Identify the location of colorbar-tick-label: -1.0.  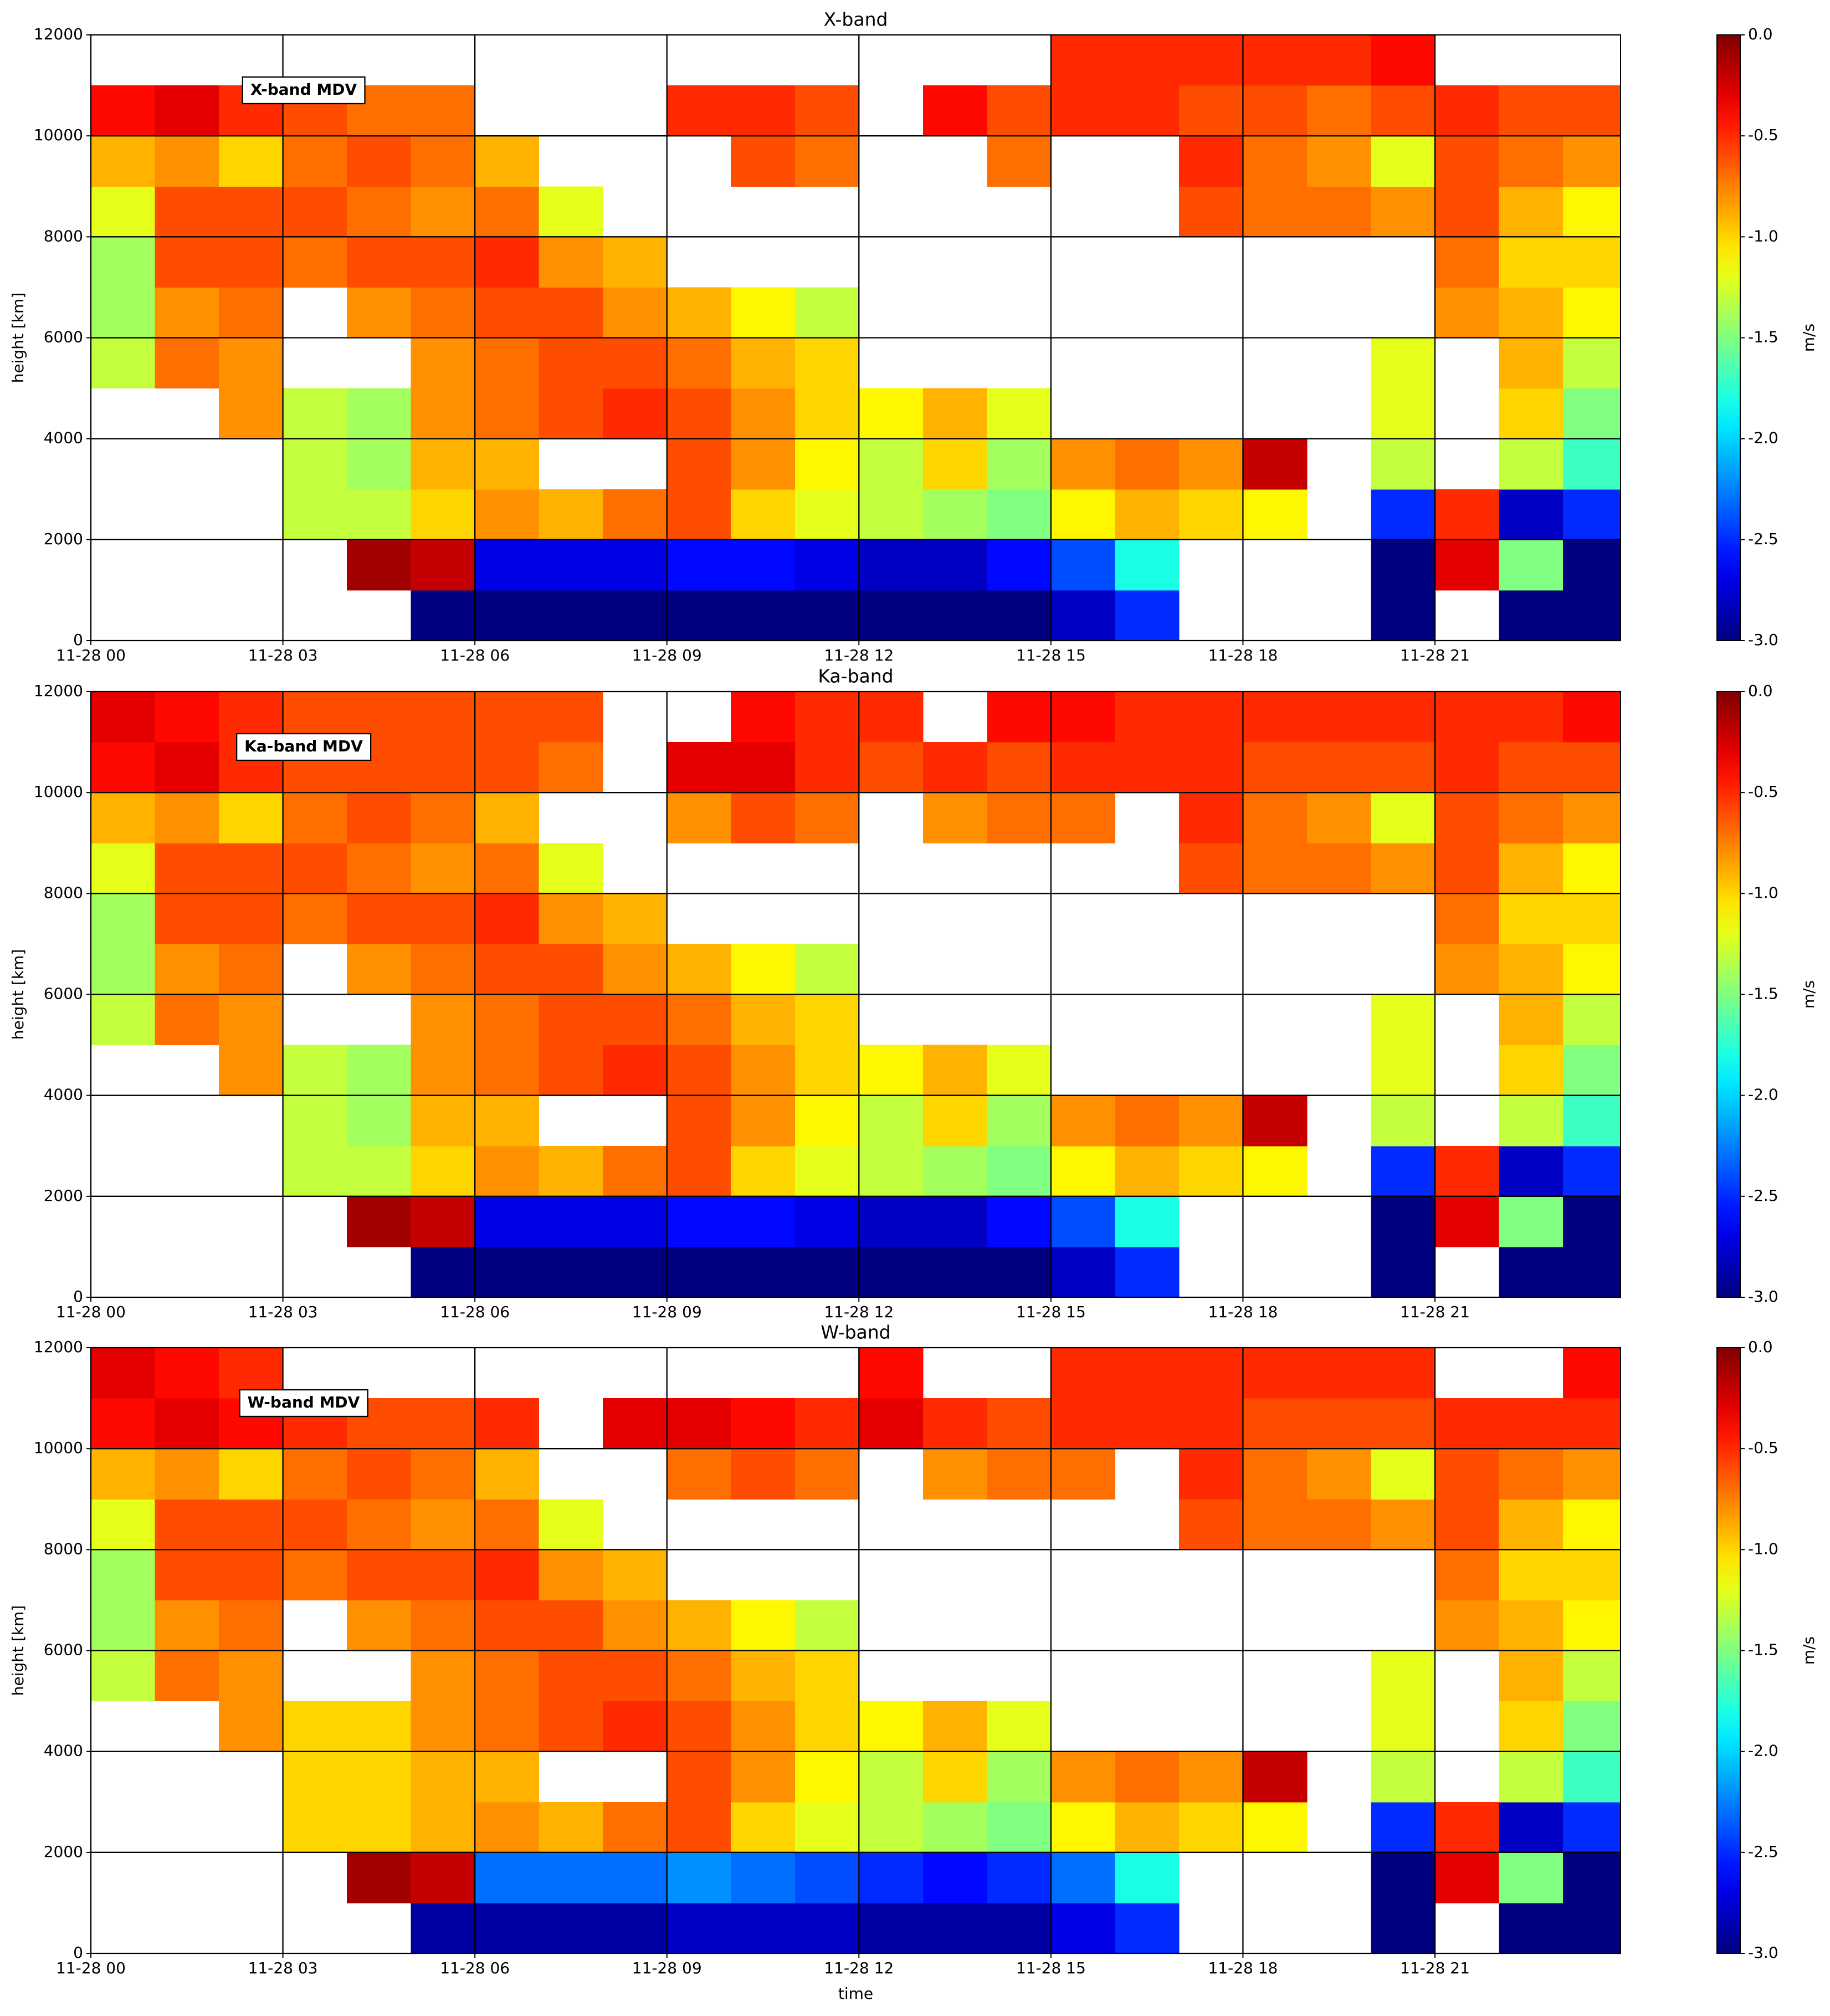
(1763, 892).